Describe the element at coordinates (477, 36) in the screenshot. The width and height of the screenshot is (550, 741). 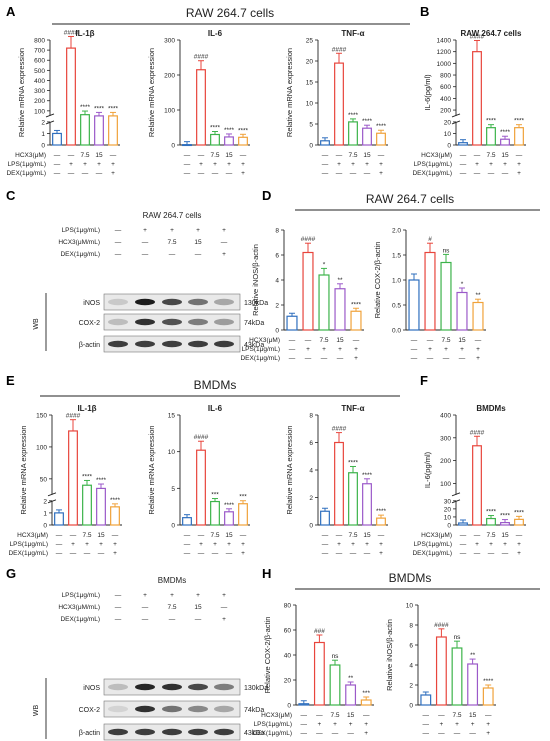
I see `significance-label: ####` at that location.